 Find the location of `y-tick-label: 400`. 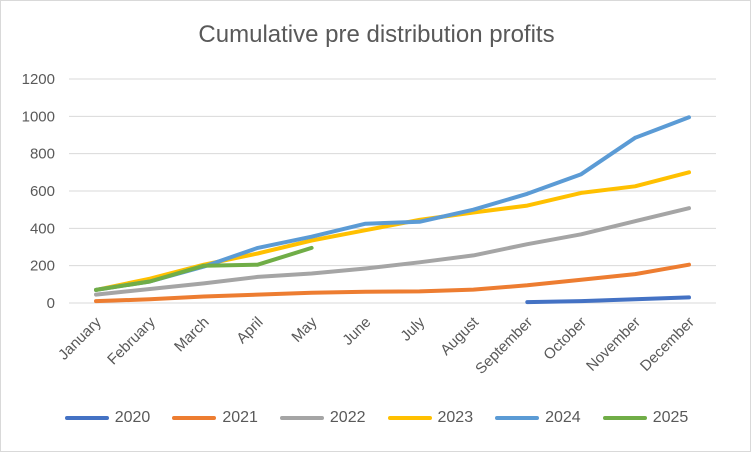

y-tick-label: 400 is located at coordinates (42, 228).